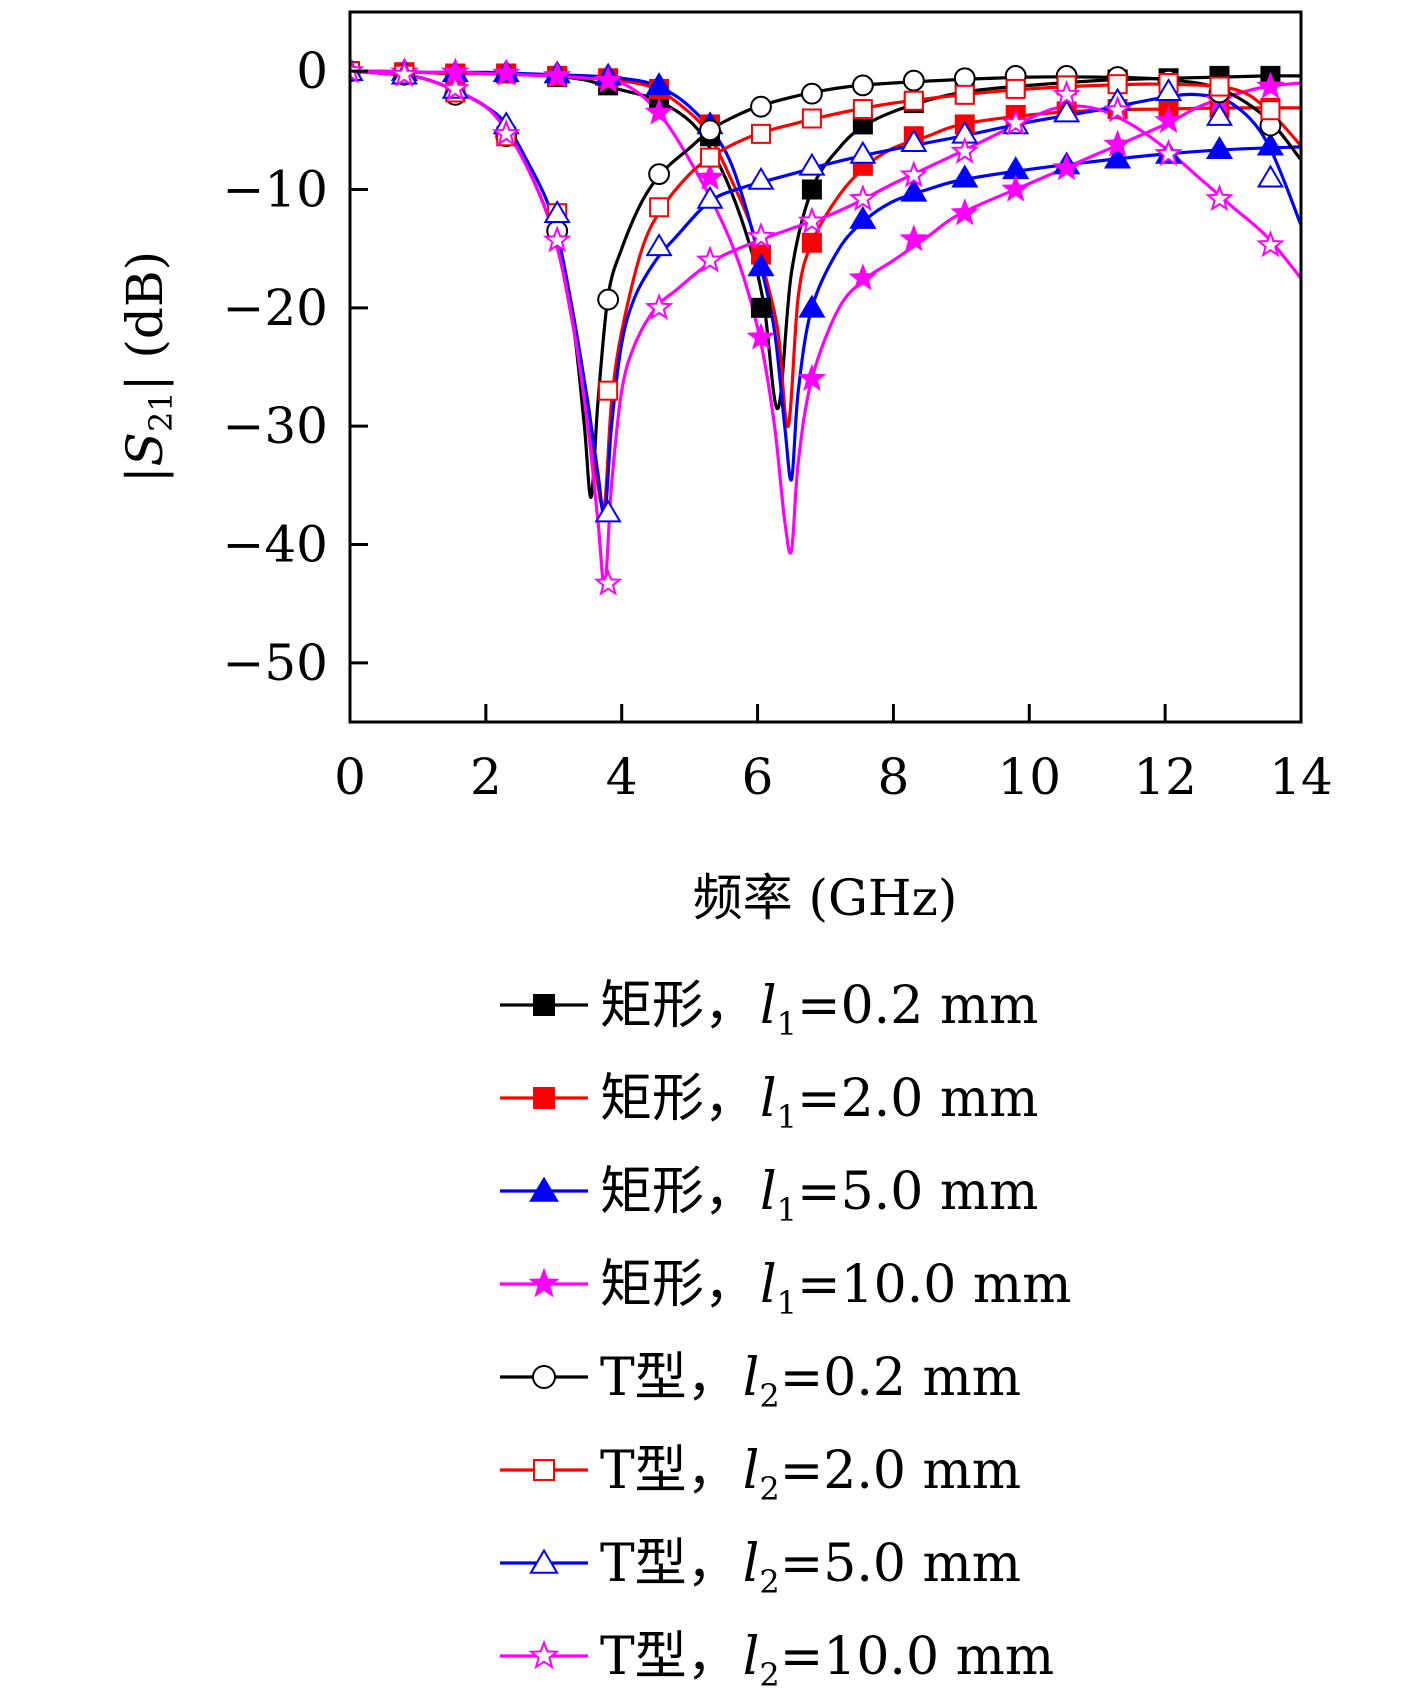 This screenshot has height=1697, width=1417. What do you see at coordinates (827, 1660) in the screenshot?
I see `legend-label: T型，l2=10.0 mm` at bounding box center [827, 1660].